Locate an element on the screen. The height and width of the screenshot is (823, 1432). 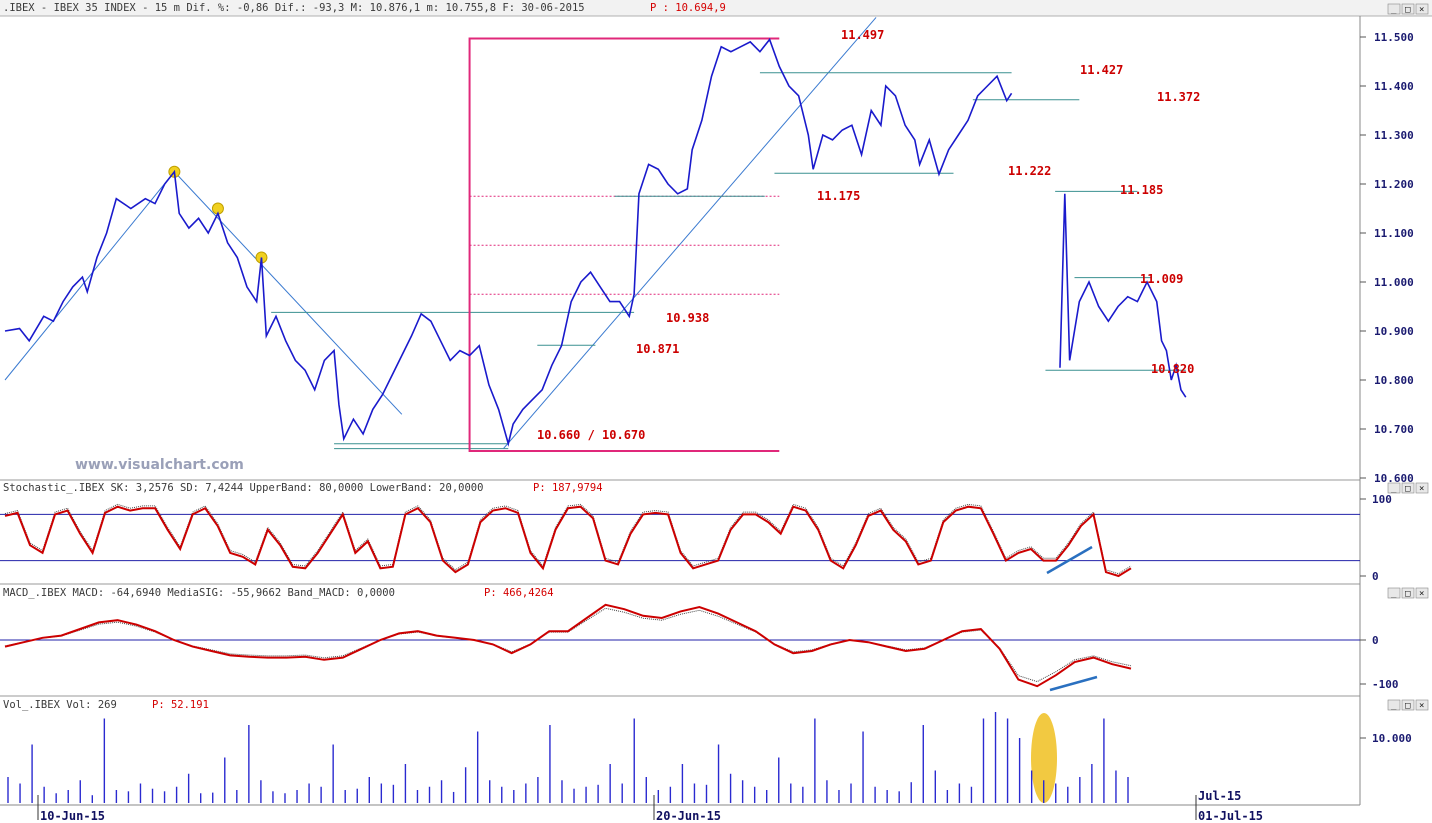
macd-line is located at coordinates (568, 645).